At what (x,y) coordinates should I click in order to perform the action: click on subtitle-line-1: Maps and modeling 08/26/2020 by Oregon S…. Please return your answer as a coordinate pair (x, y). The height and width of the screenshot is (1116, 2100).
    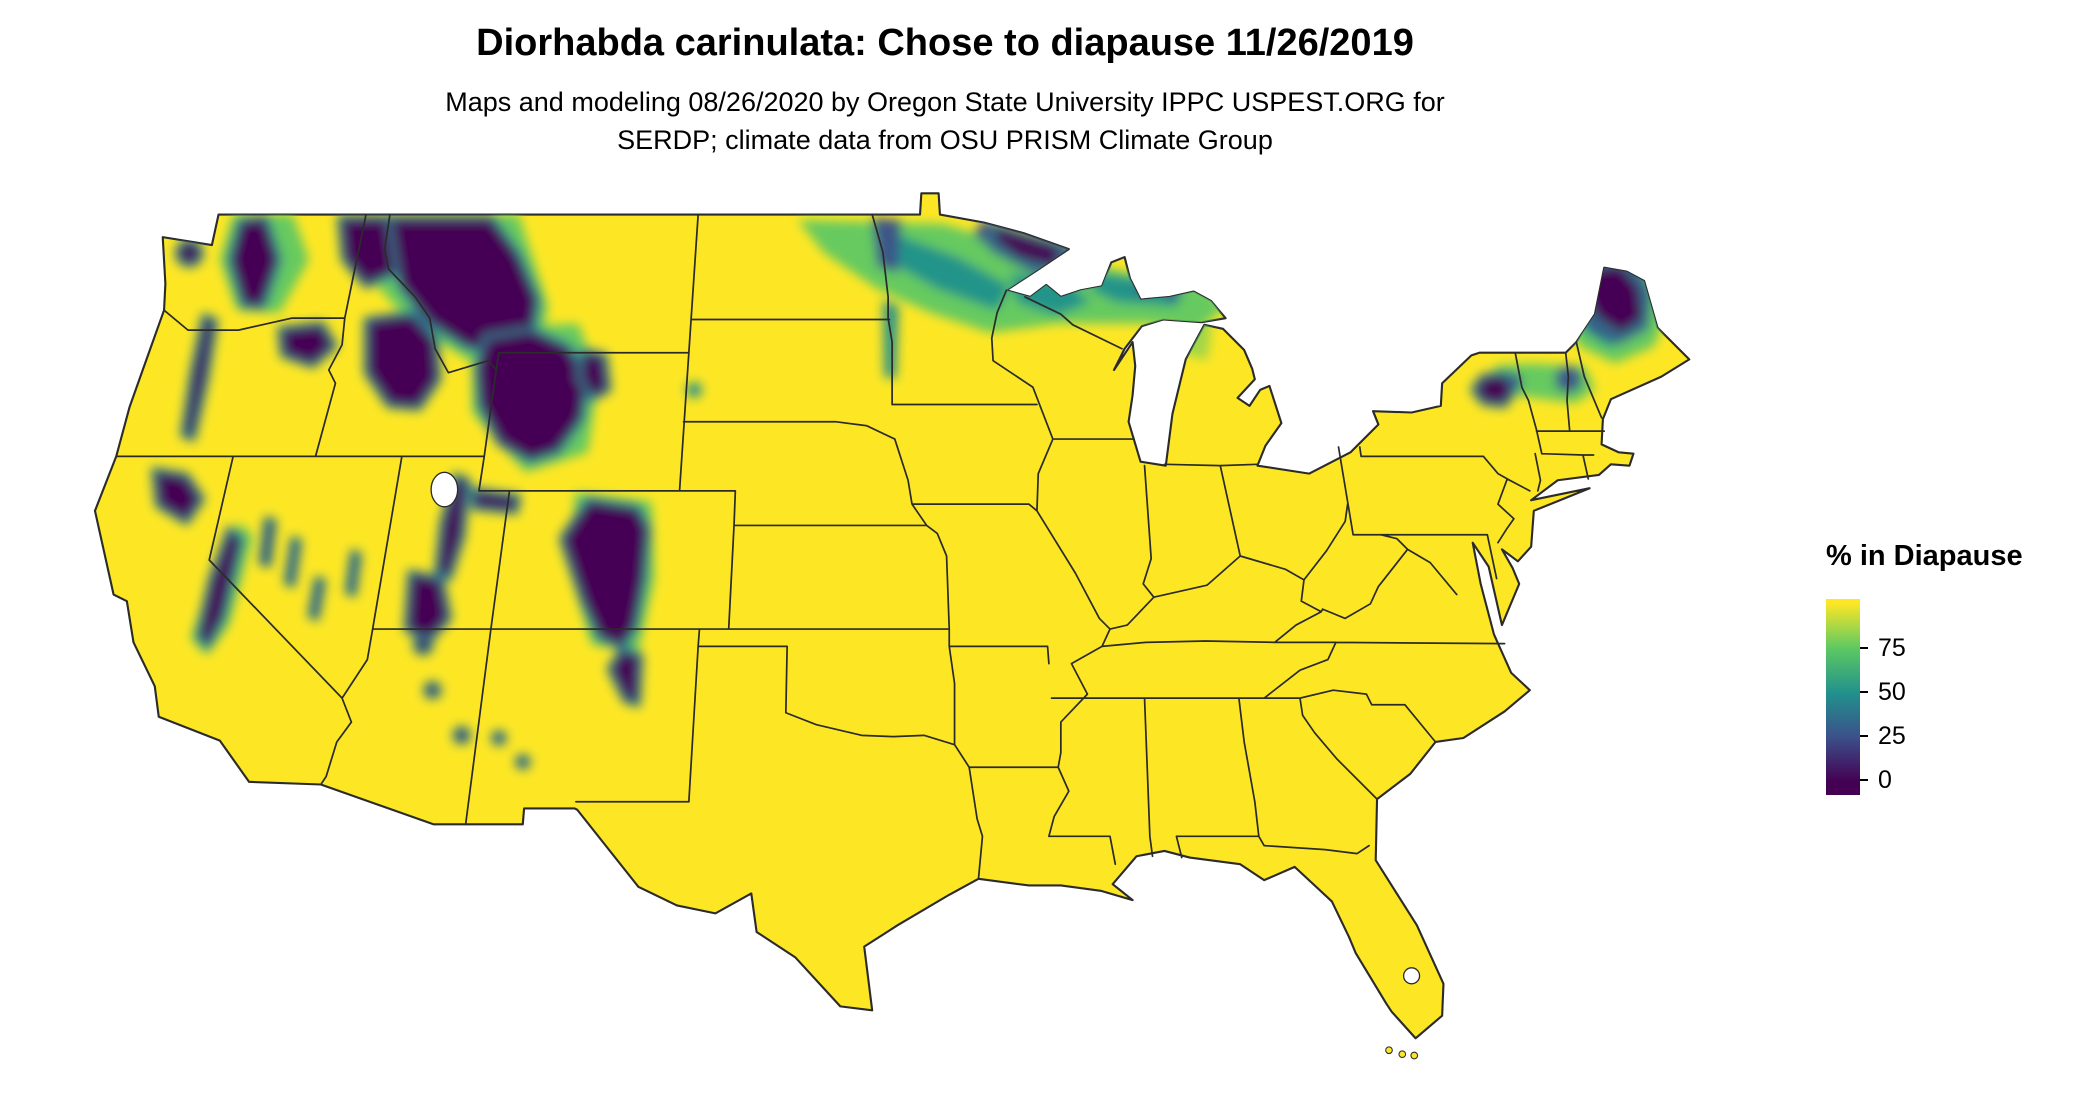
    Looking at the image, I should click on (945, 102).